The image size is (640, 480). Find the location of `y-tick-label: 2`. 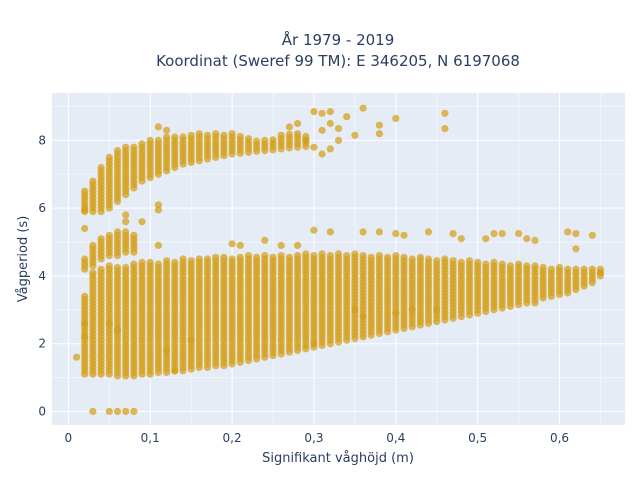

y-tick-label: 2 is located at coordinates (42, 344).